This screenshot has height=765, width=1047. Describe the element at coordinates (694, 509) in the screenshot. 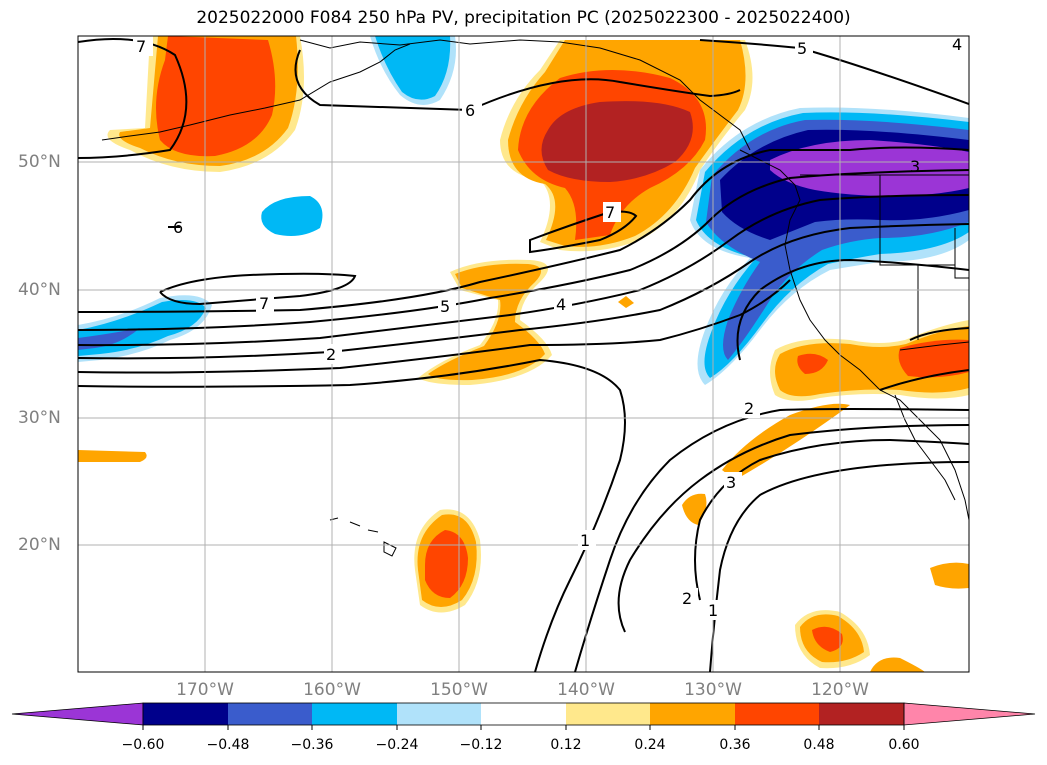

I see `shade-sw-small` at that location.